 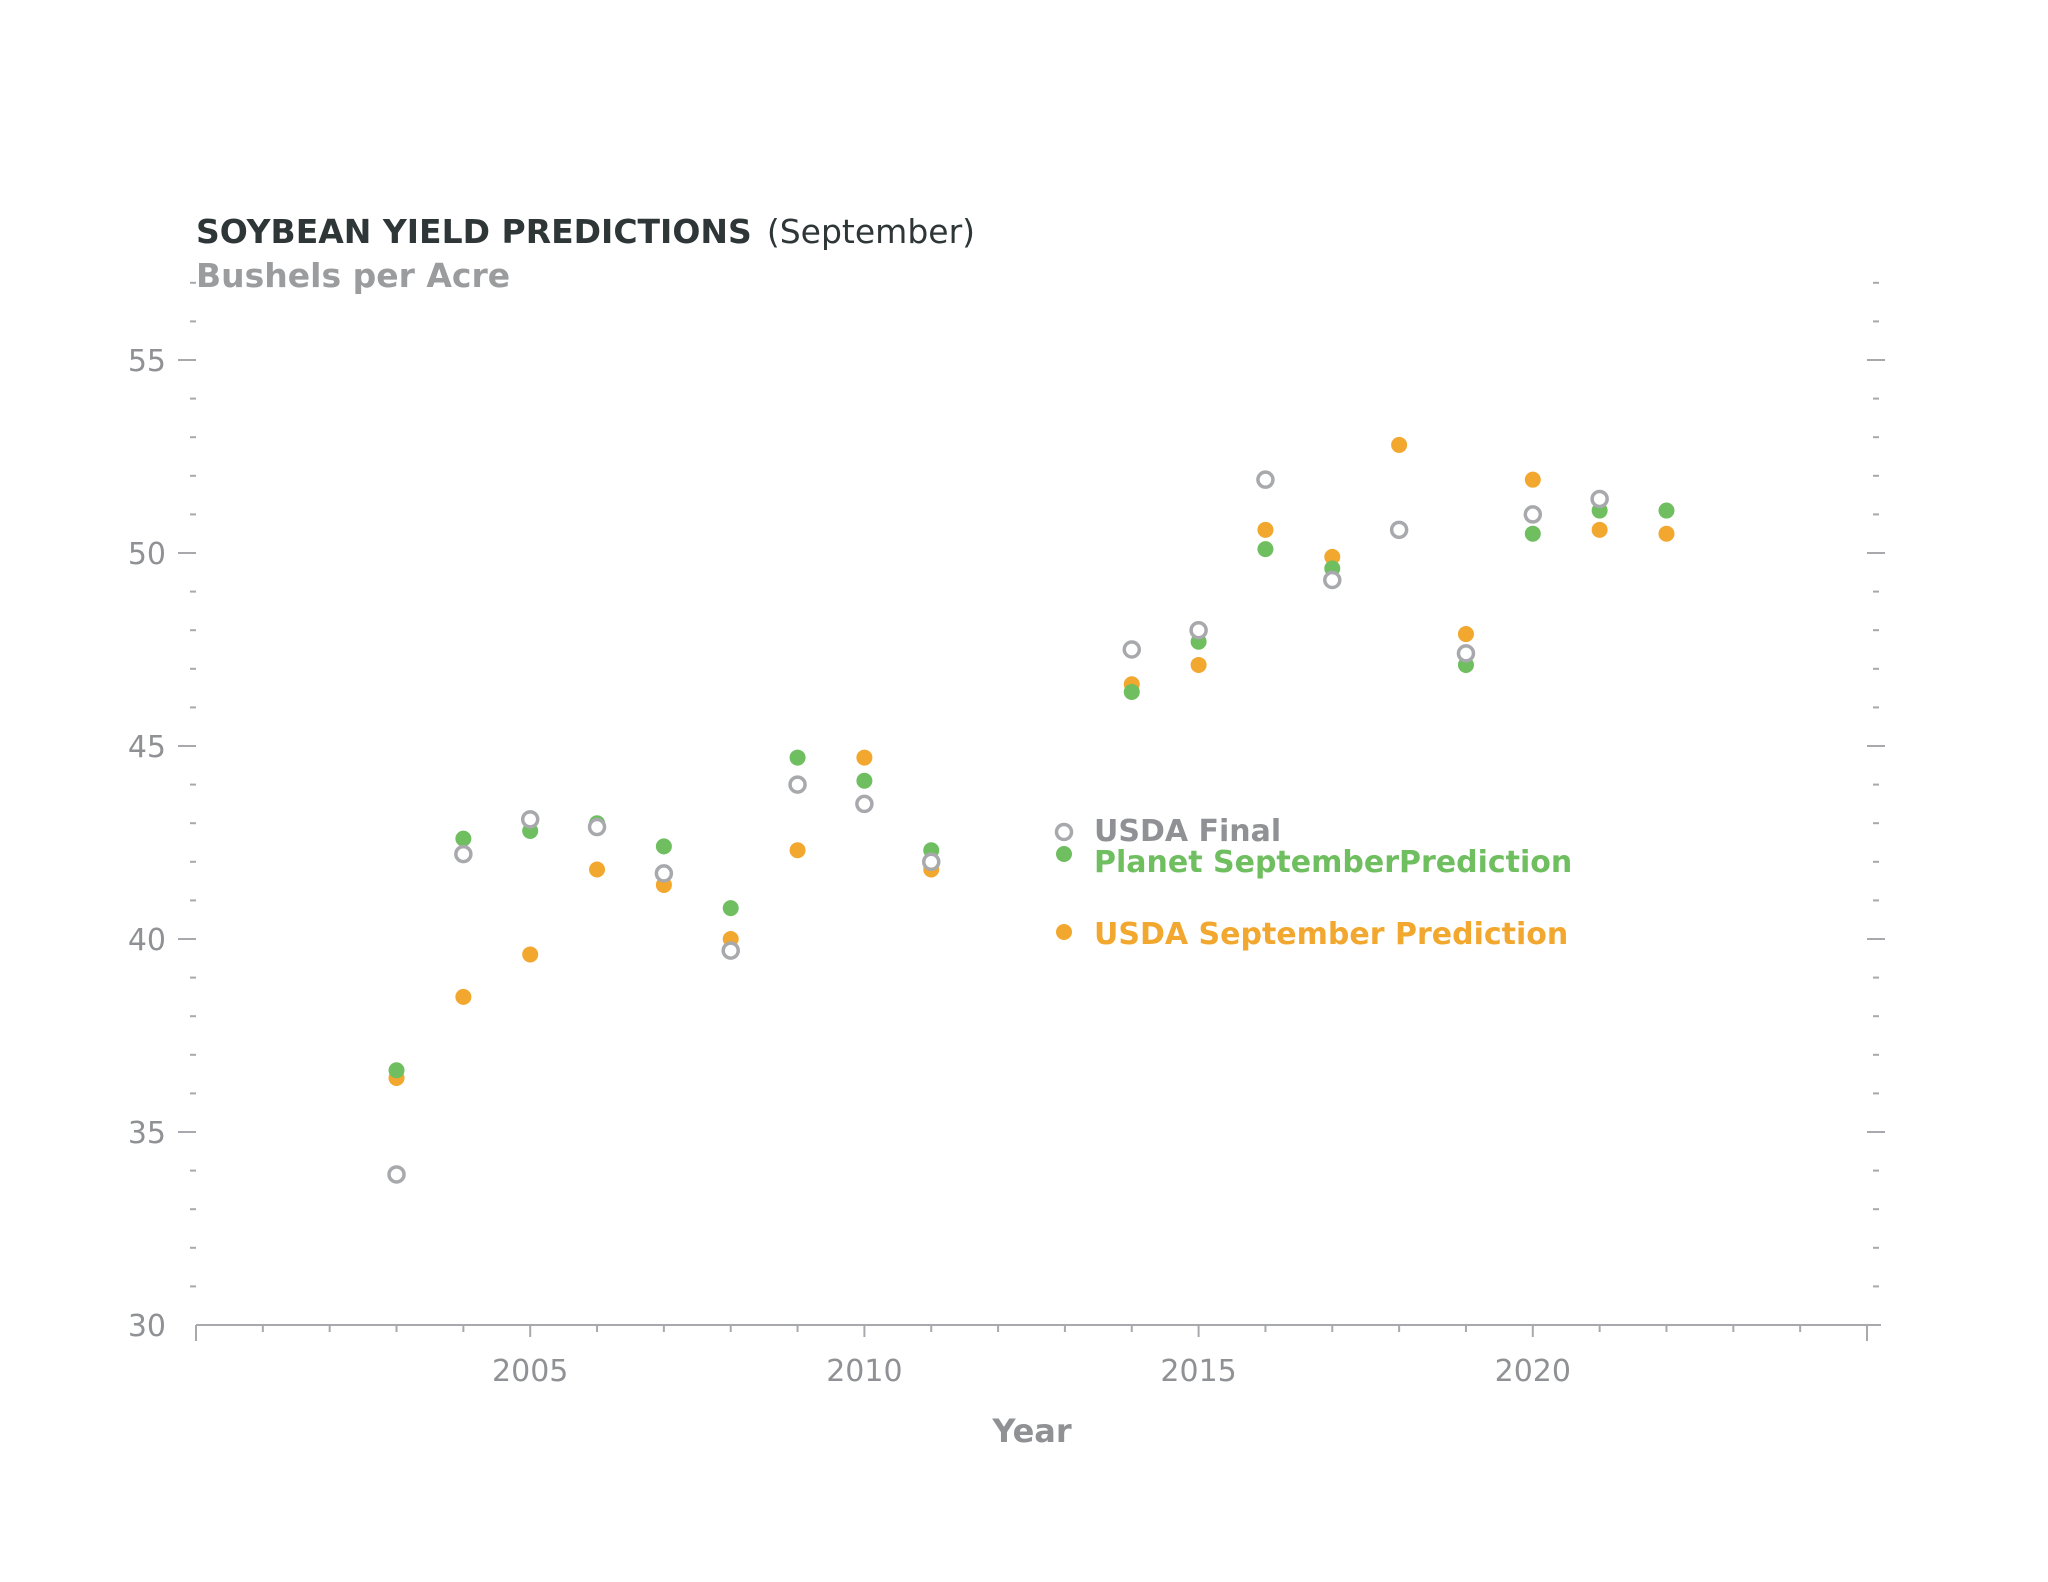 What do you see at coordinates (1187, 831) in the screenshot?
I see `legend-label: USDA Final` at bounding box center [1187, 831].